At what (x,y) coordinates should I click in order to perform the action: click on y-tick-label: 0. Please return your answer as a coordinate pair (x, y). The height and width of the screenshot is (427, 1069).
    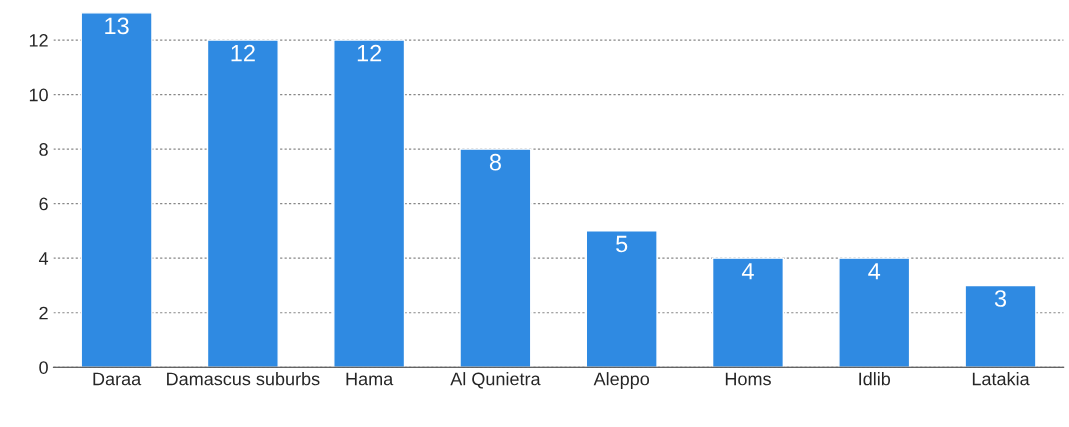
    Looking at the image, I should click on (43, 367).